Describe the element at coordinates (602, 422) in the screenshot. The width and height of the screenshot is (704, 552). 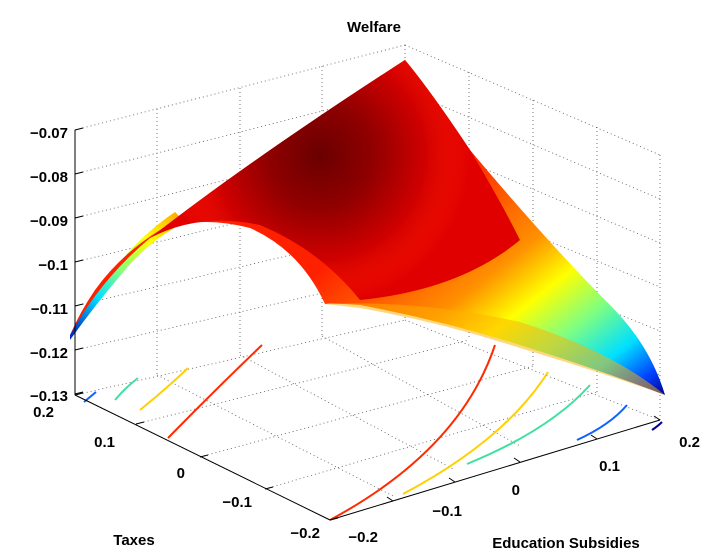
I see `contour-level-4-right` at that location.